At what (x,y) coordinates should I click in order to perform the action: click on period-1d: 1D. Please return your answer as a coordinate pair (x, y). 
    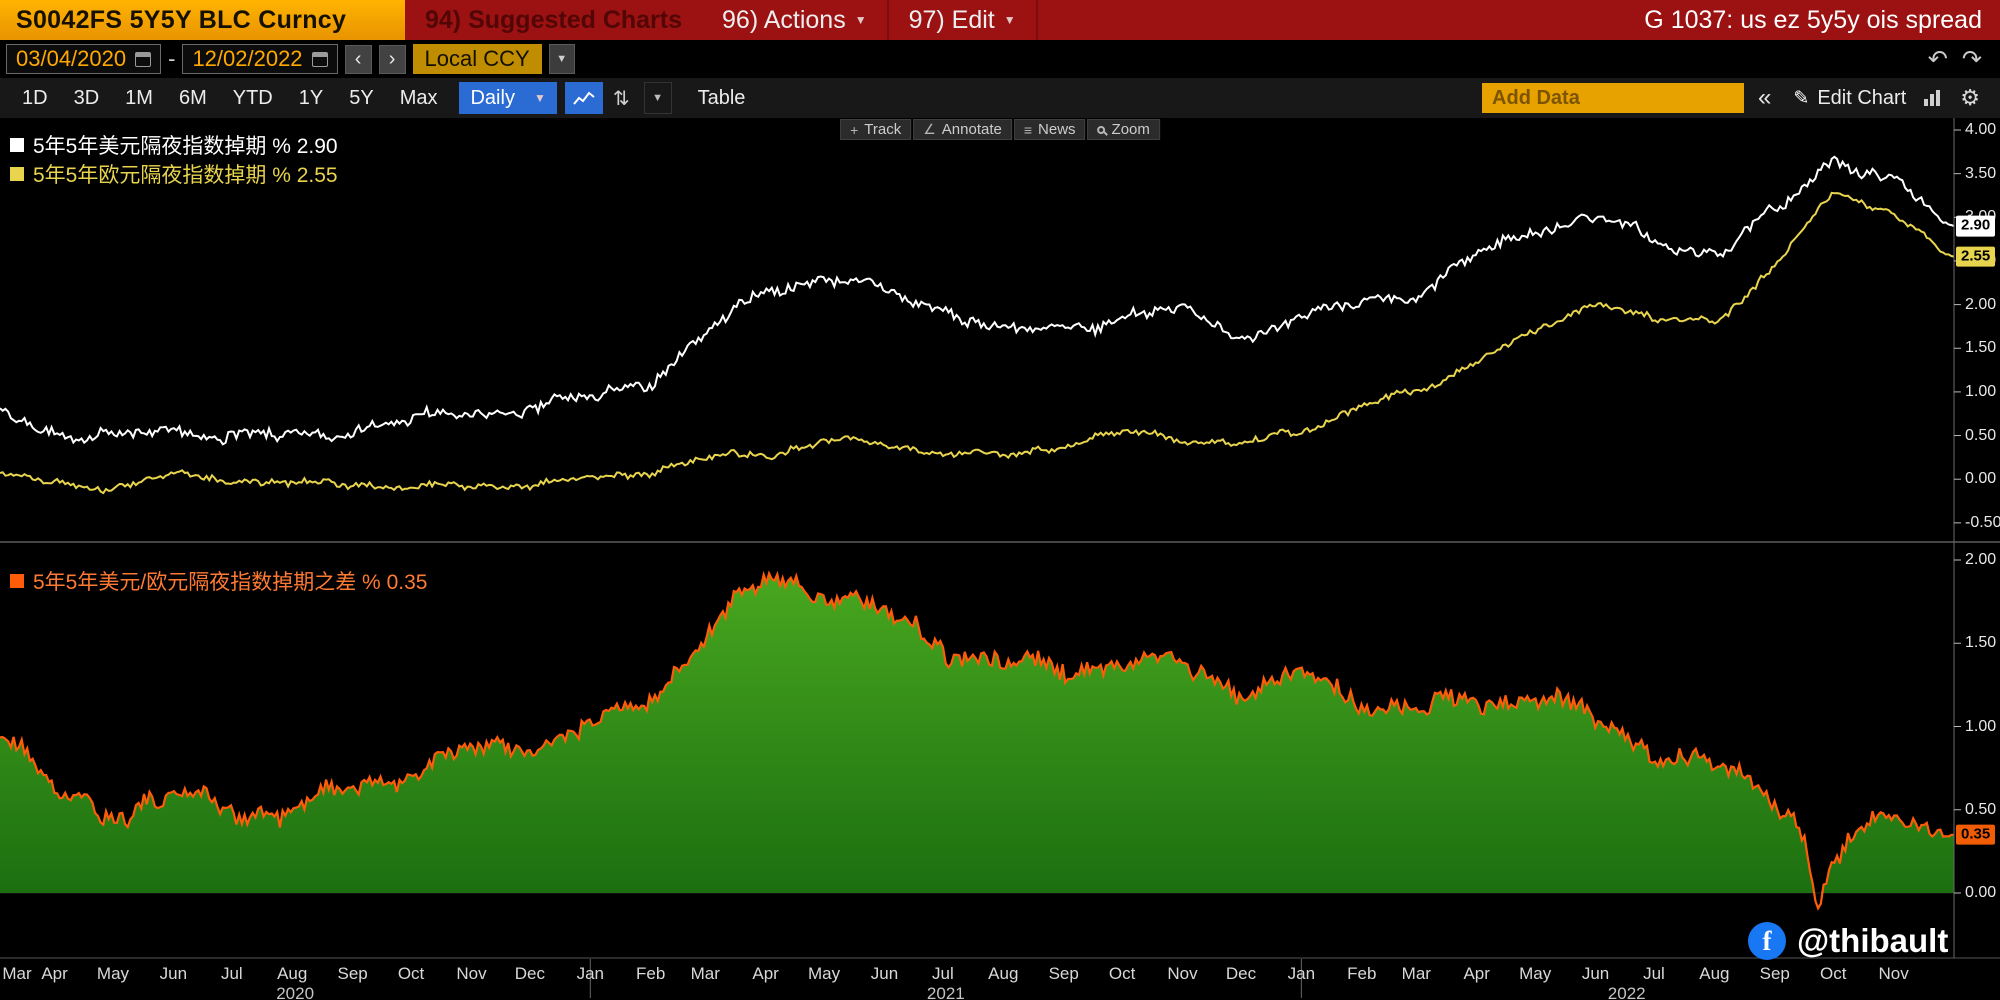
    Looking at the image, I should click on (35, 97).